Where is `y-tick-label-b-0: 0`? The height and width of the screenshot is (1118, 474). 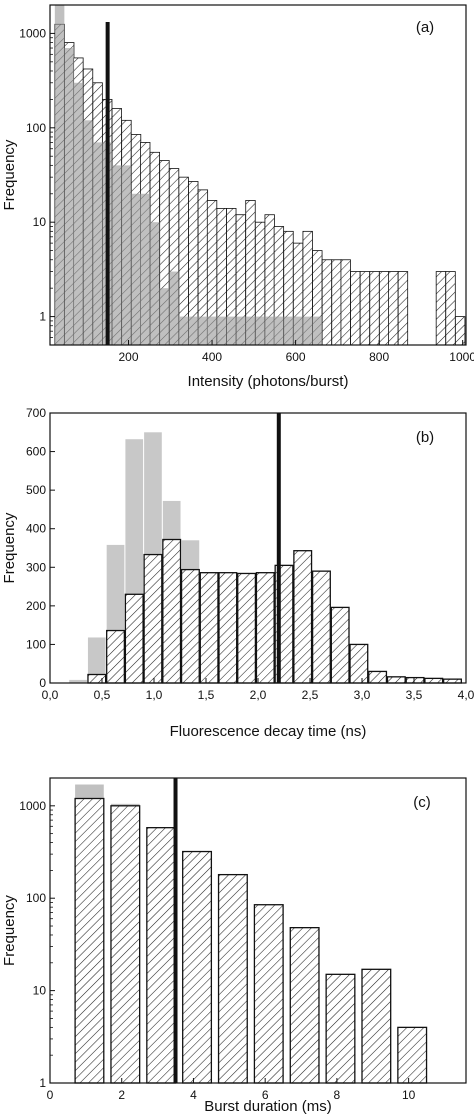 y-tick-label-b-0: 0 is located at coordinates (42, 683).